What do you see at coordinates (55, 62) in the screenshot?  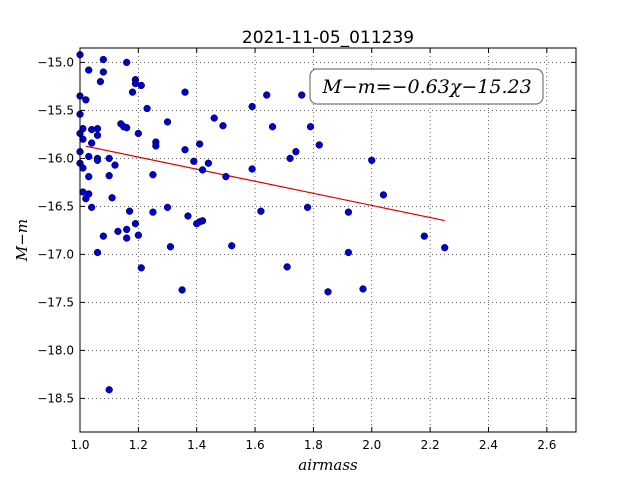 I see `y-tick-label: −15.0` at bounding box center [55, 62].